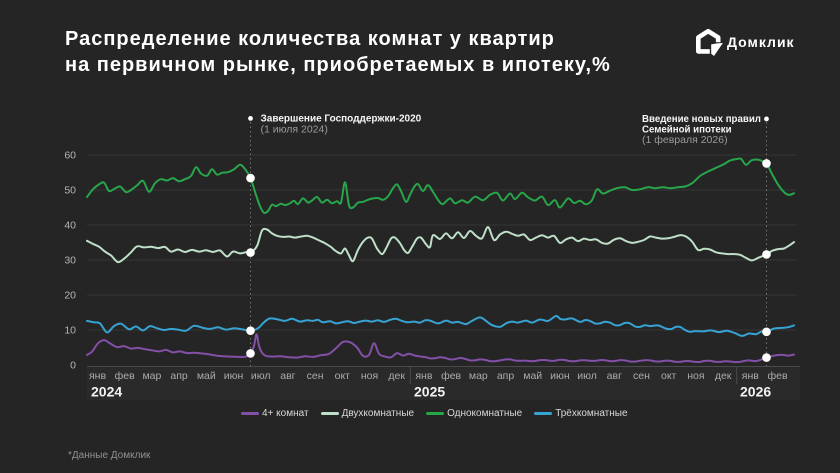 The image size is (840, 473). Describe the element at coordinates (755, 392) in the screenshot. I see `svg-text: 2026` at that location.